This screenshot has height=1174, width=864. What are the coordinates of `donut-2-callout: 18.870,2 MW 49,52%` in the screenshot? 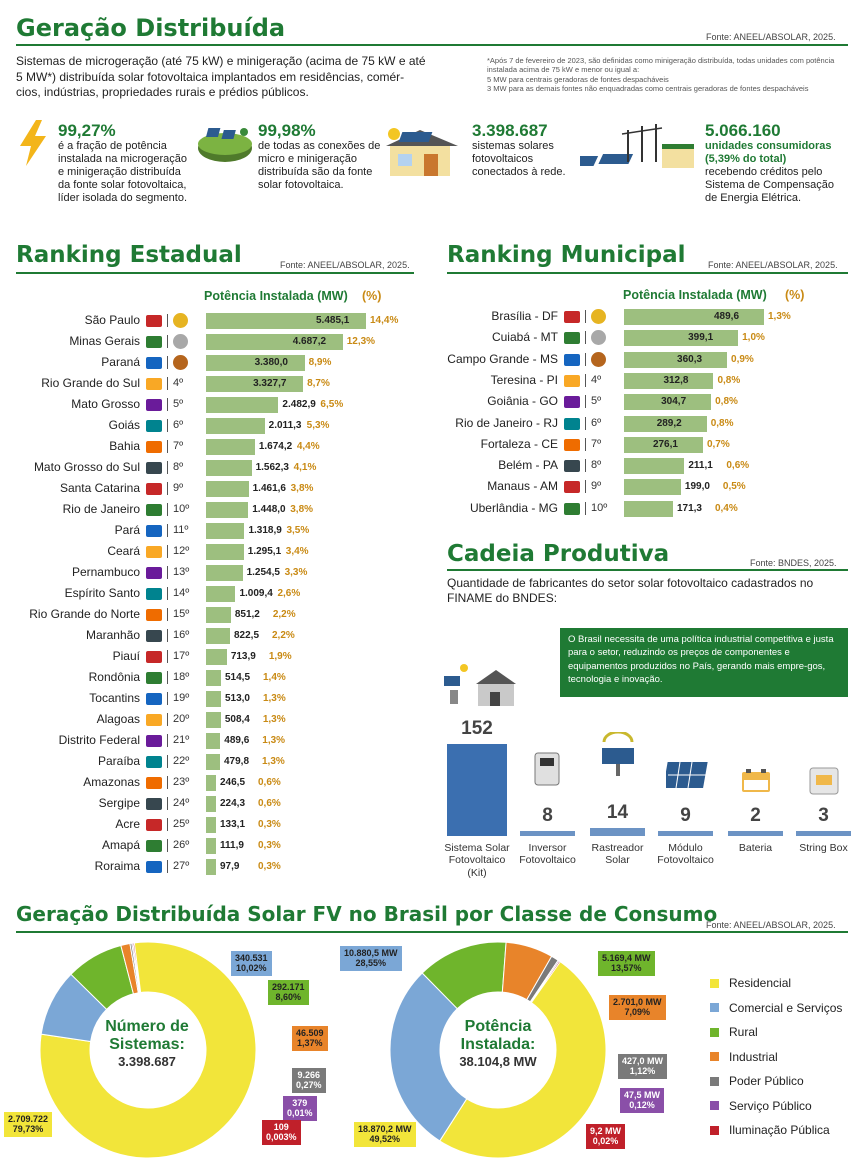 It's located at (385, 1134).